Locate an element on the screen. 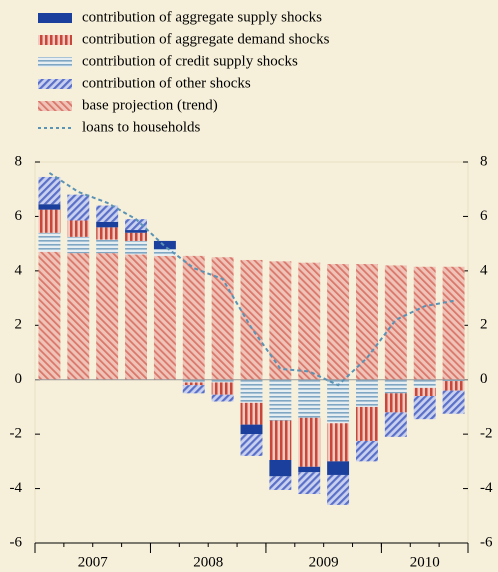 This screenshot has width=498, height=572. y-tick-label: -6 is located at coordinates (16, 542).